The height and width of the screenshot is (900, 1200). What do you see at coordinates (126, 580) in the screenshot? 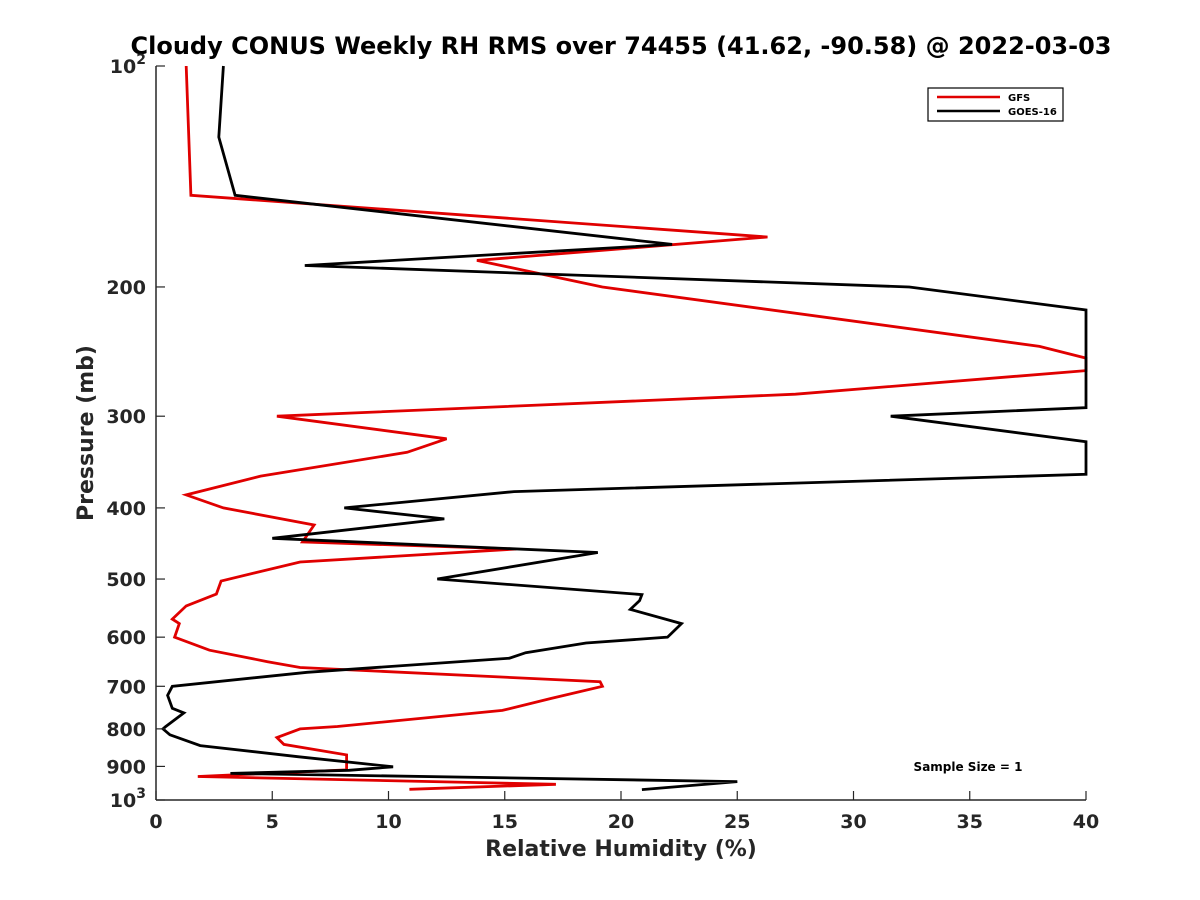
I see `y-tick-label: 500` at bounding box center [126, 580].